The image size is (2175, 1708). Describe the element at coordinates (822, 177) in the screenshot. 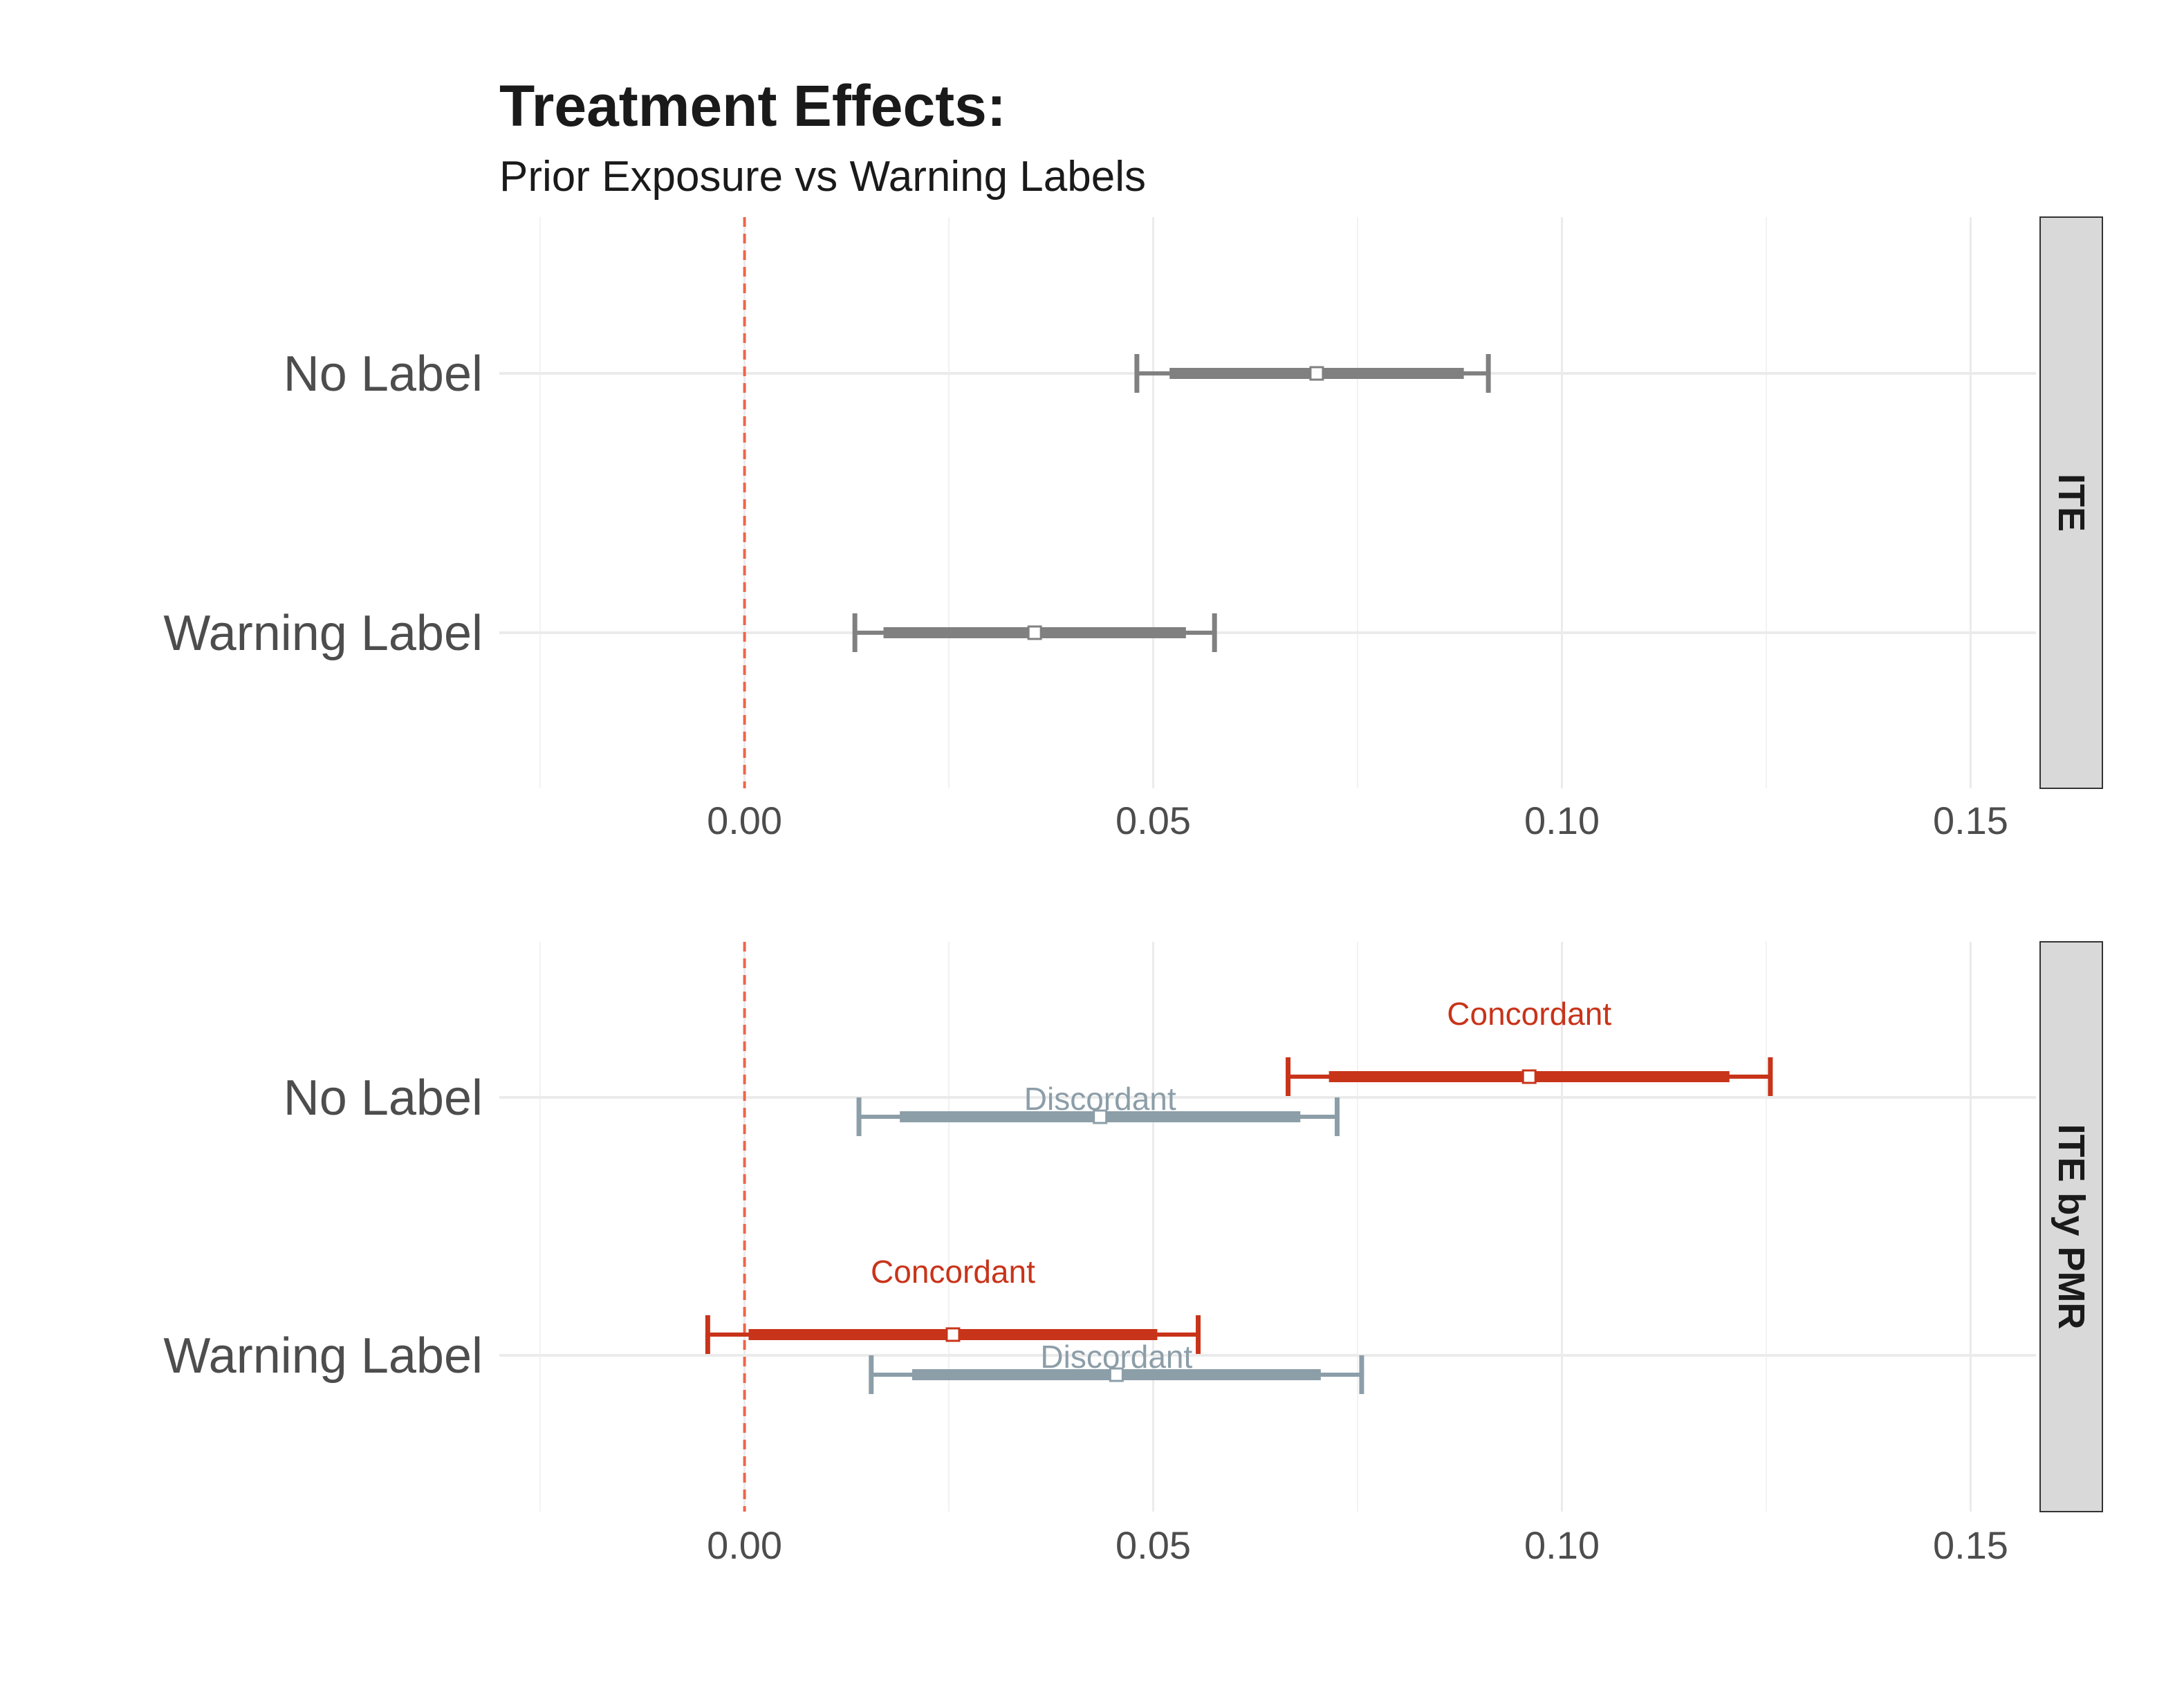

I see `chart-subtitle: Prior Exposure vs Warning Labels` at that location.